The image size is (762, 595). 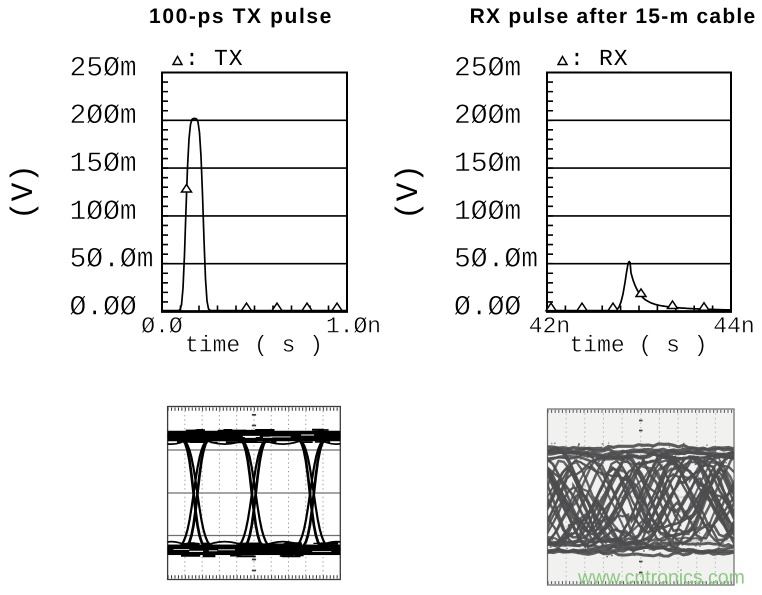 I want to click on svg-text: TX, so click(x=229, y=59).